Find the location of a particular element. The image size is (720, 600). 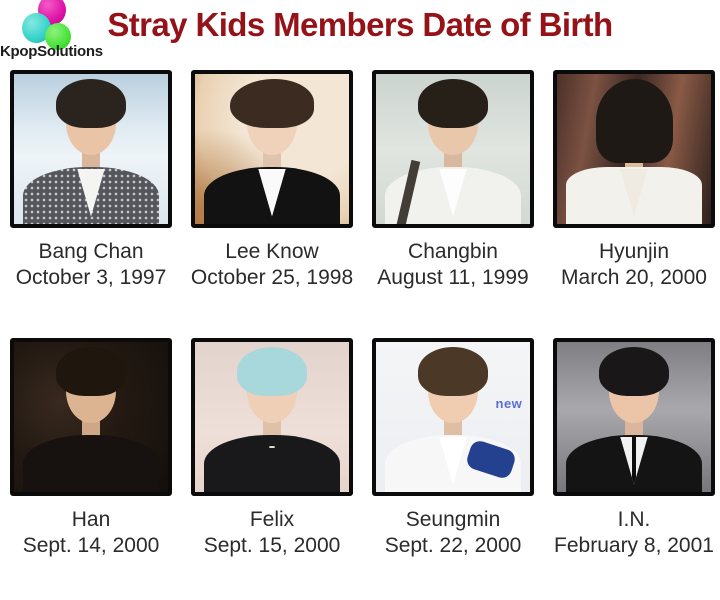

member-card-in: I.N. February 8, 2001 is located at coordinates (634, 447).